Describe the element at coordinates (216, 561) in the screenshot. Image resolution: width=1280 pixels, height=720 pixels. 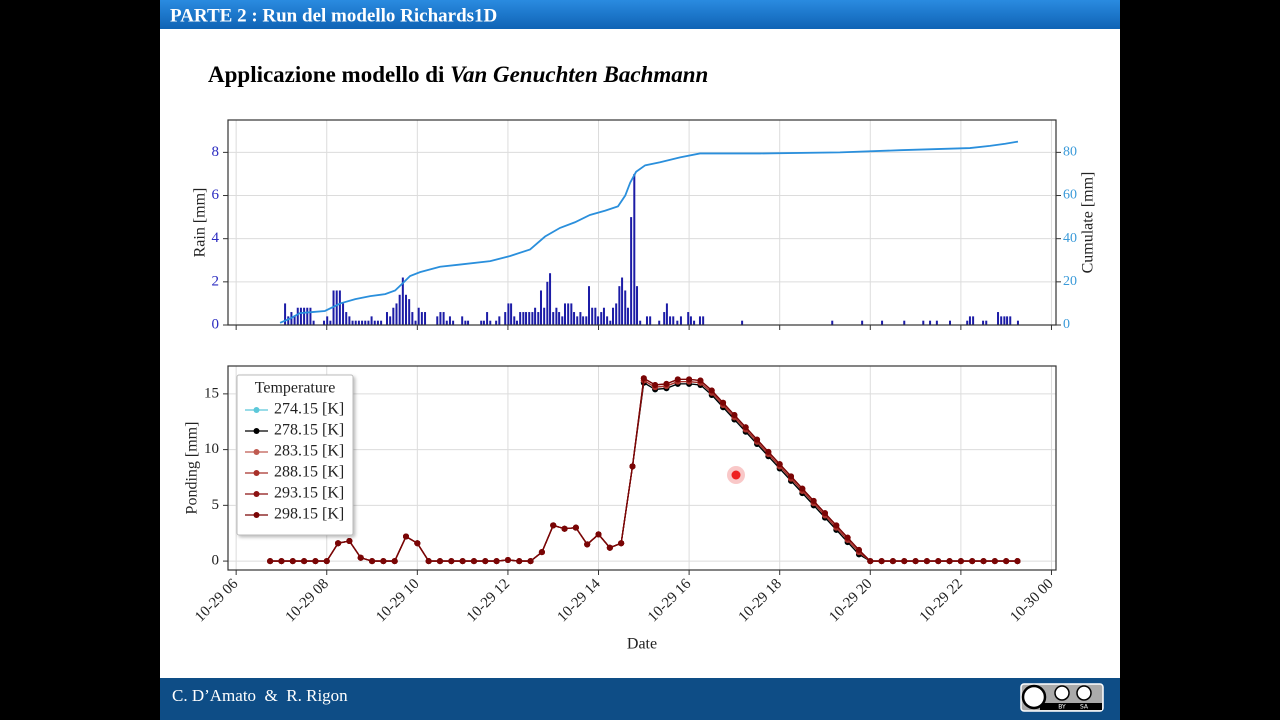
I see `y-tick-label: 0` at that location.